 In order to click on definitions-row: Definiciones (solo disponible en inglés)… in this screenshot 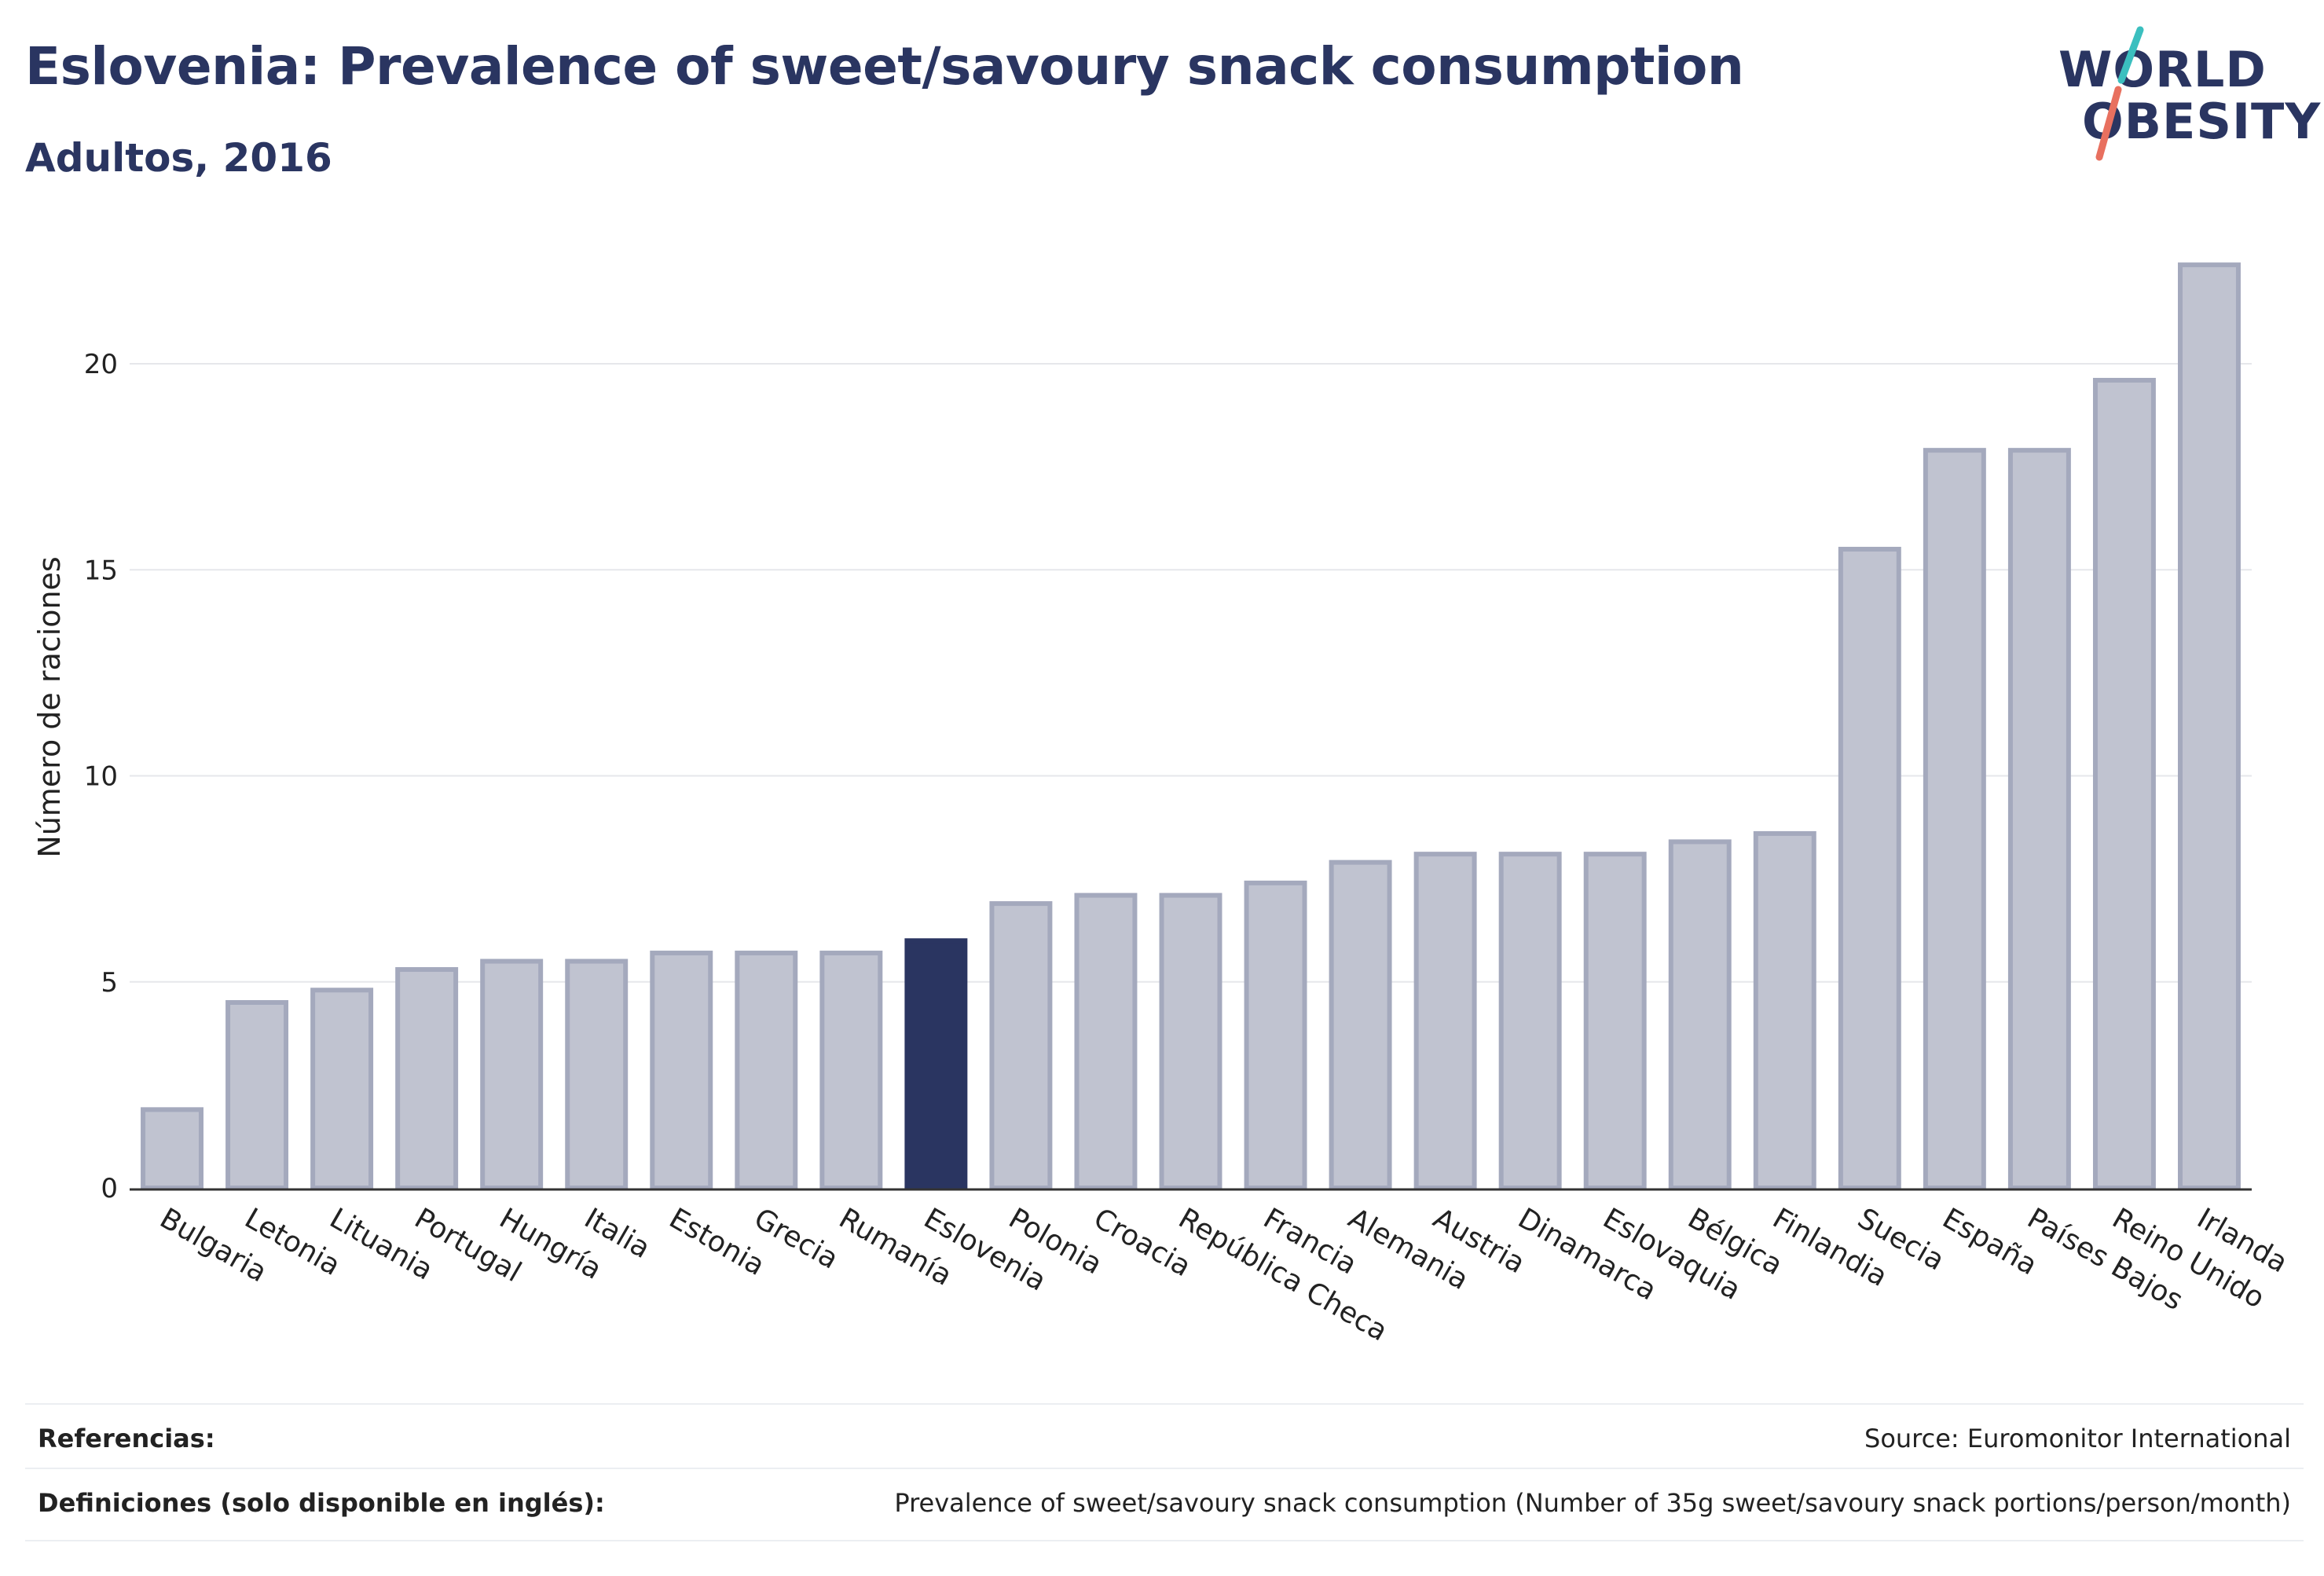, I will do `click(1164, 1501)`.